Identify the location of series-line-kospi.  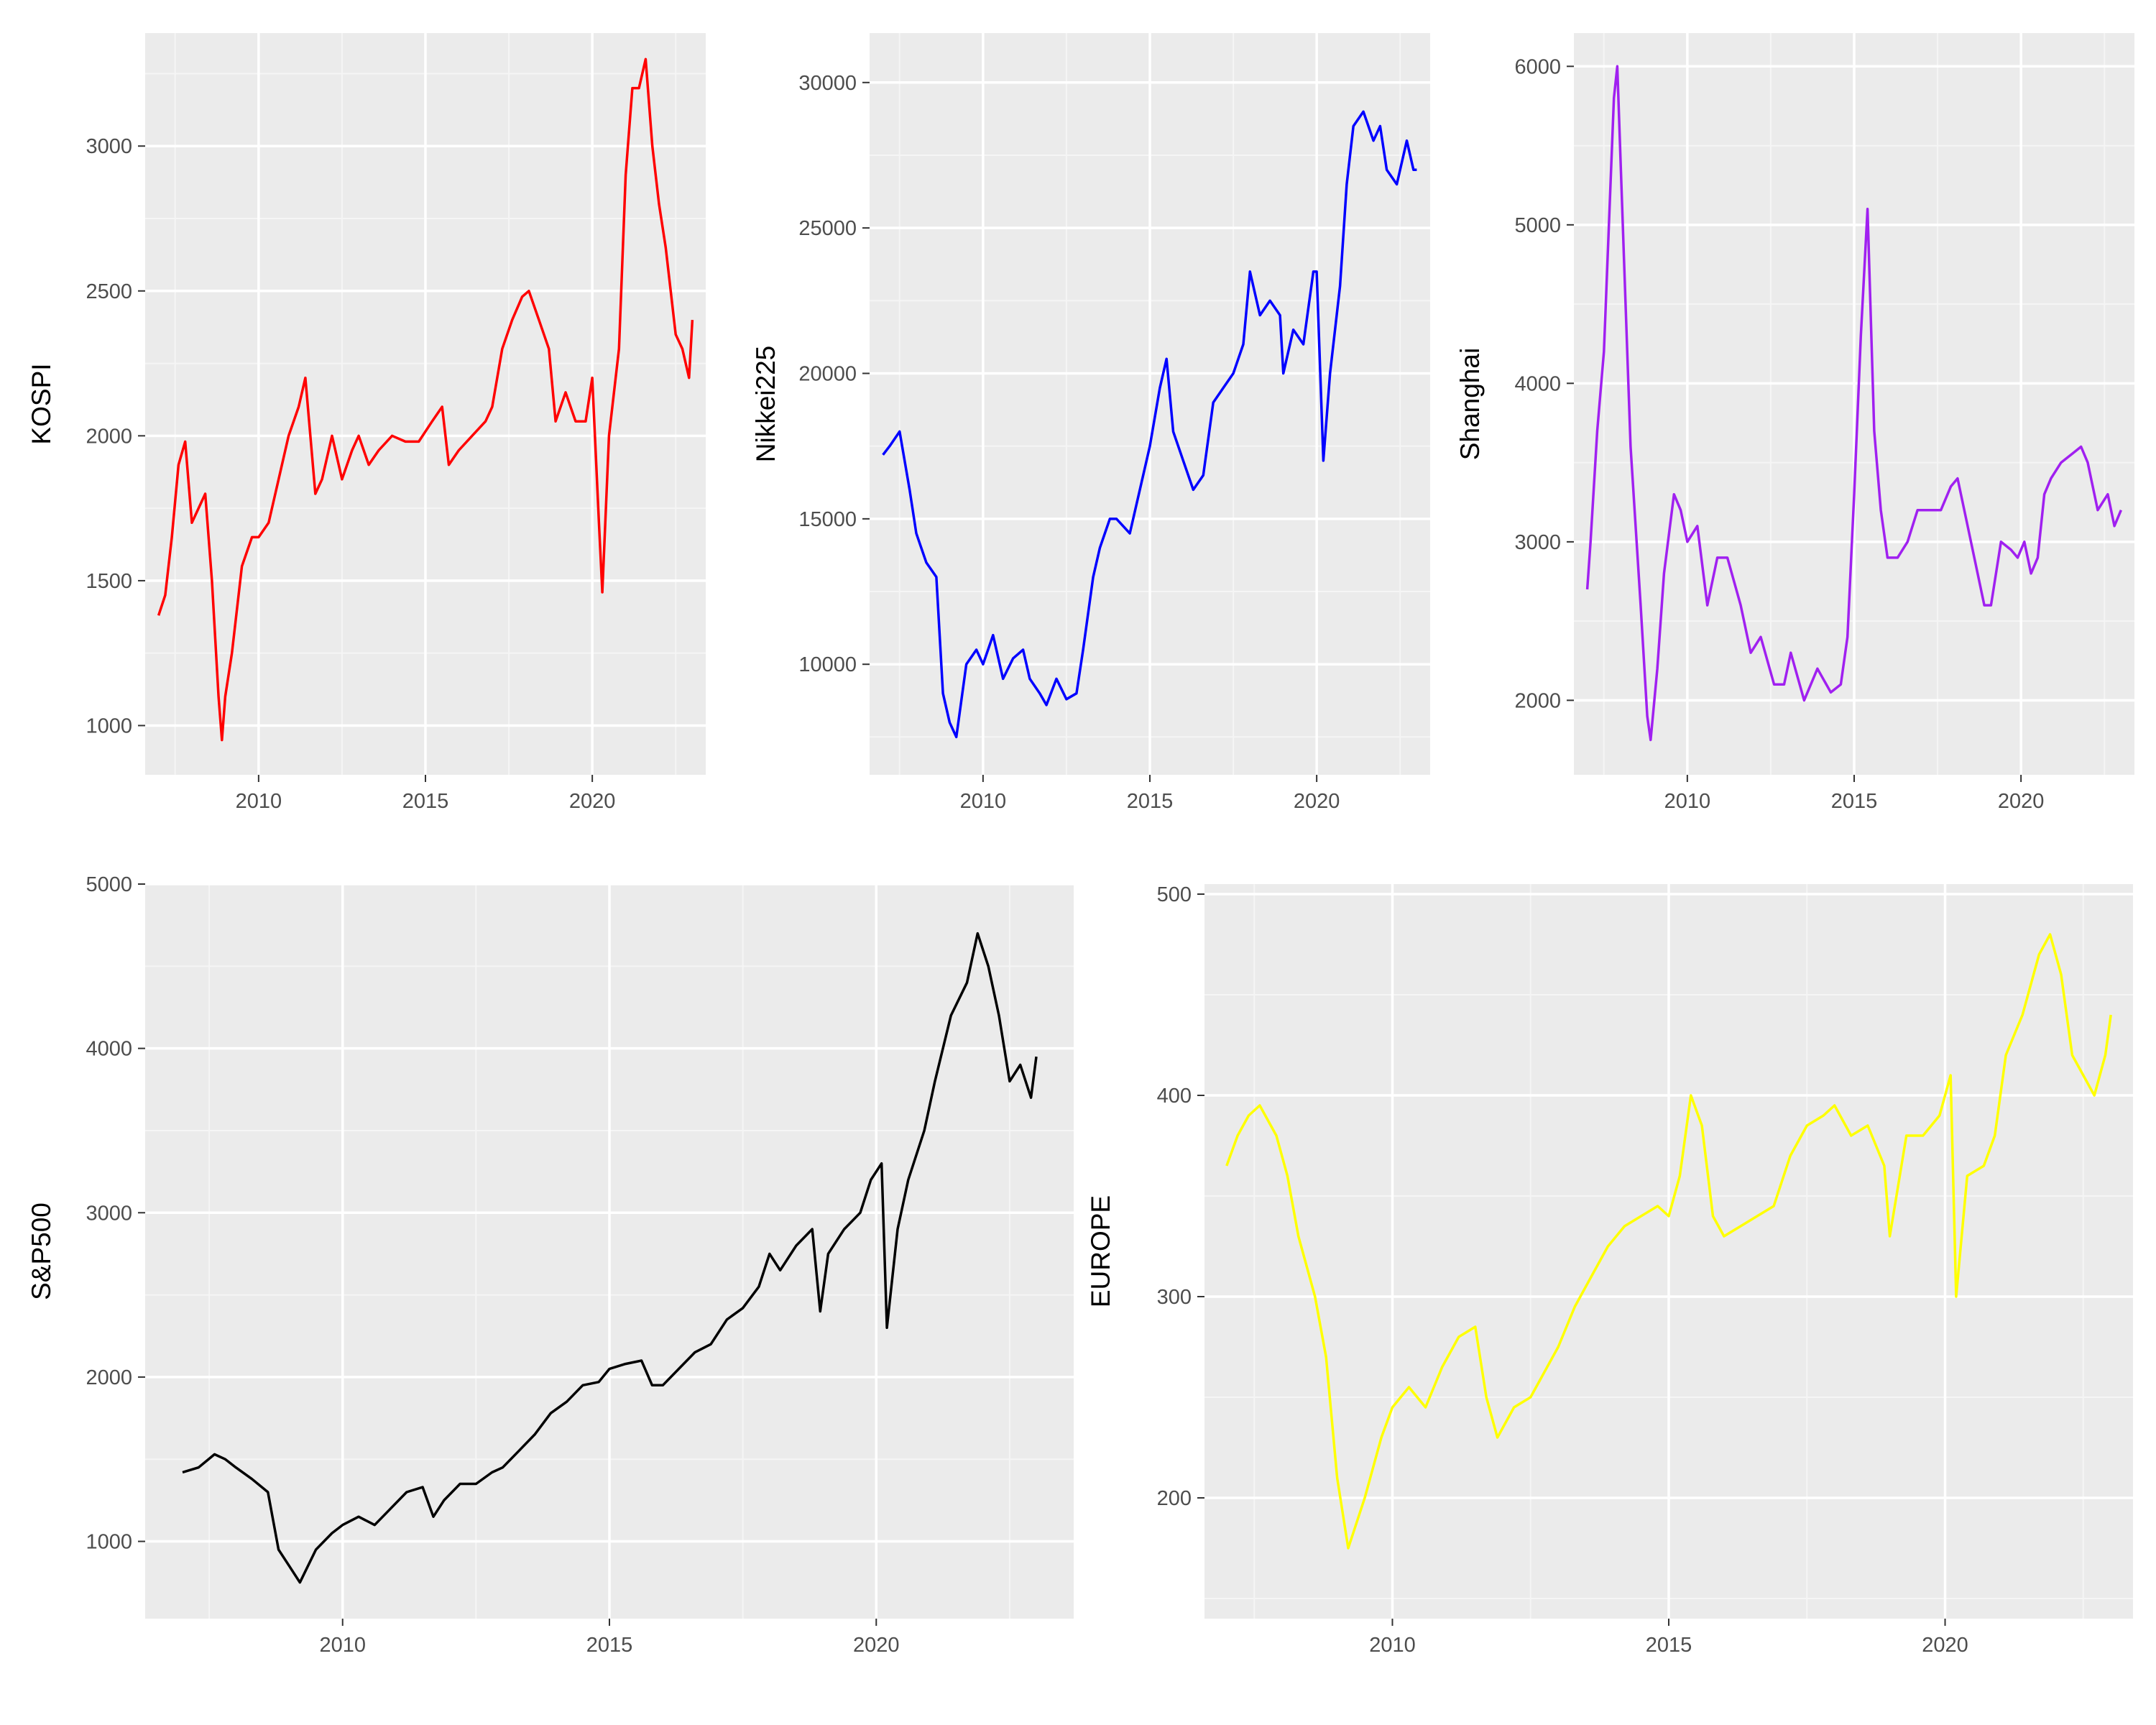
(425, 400).